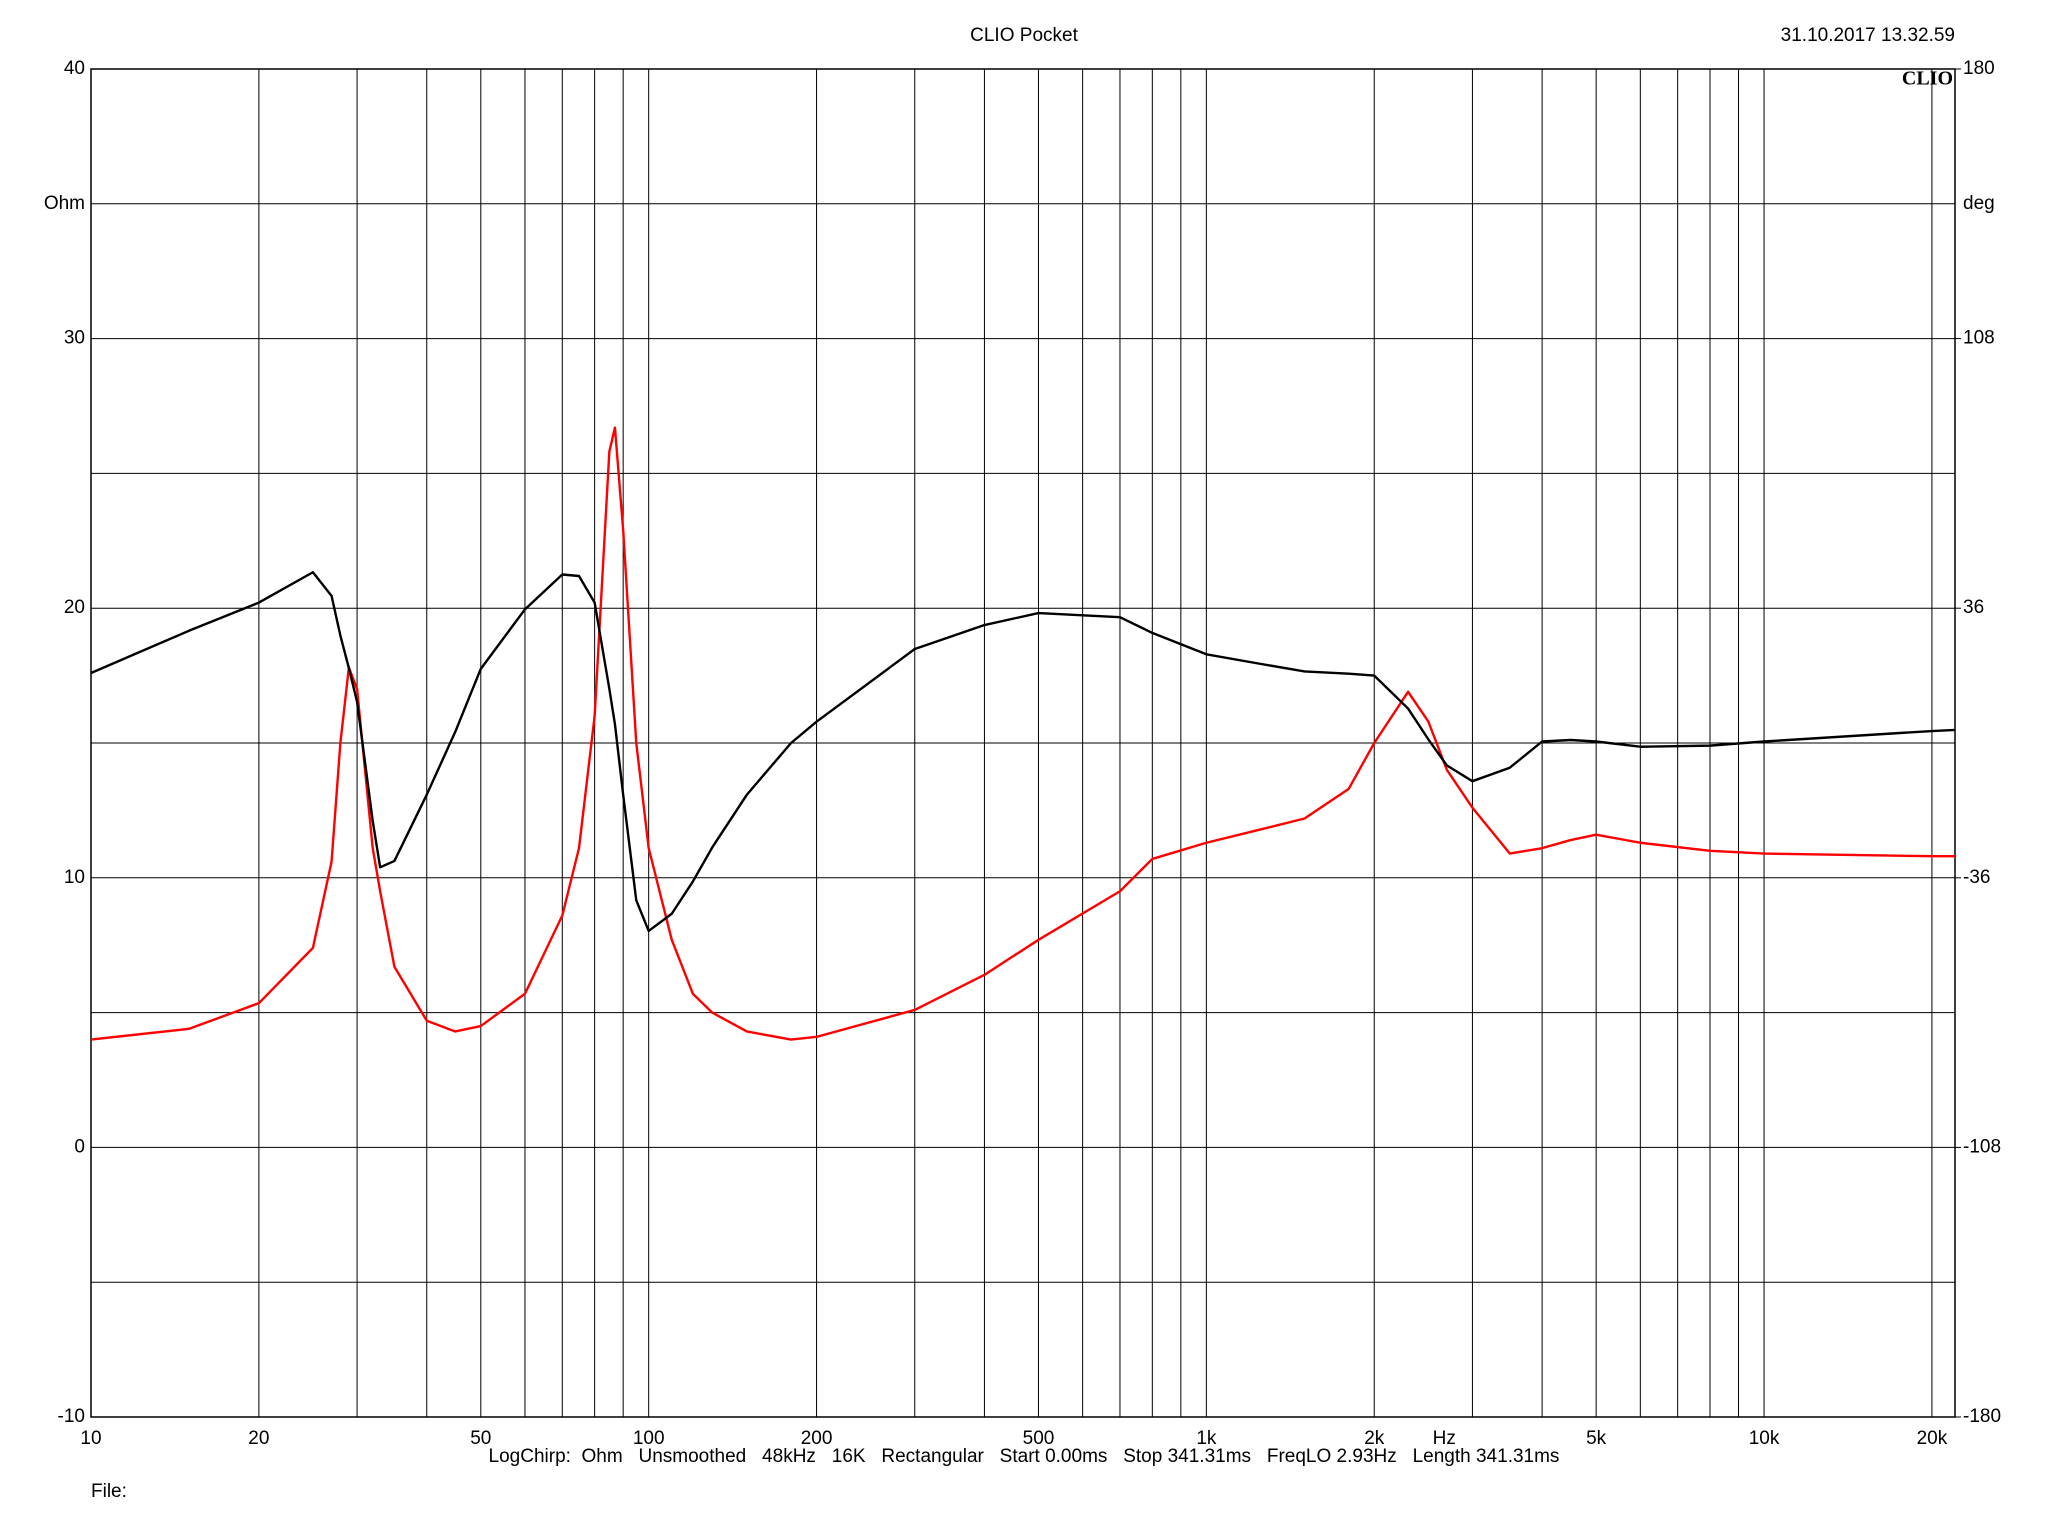 This screenshot has width=2048, height=1536. Describe the element at coordinates (1764, 1438) in the screenshot. I see `x-tick-label: 10k` at that location.